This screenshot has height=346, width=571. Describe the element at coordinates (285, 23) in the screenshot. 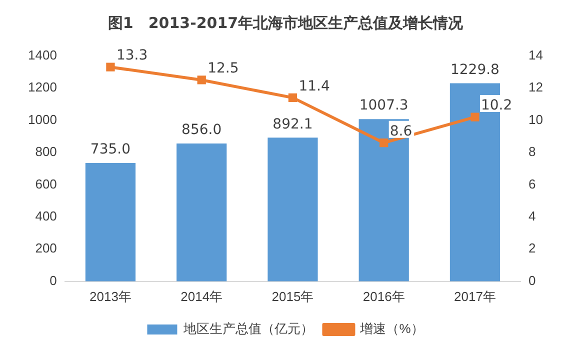

I see `chart-title: 图1 2013-2017年北海市地区生产总值及增长情况` at that location.